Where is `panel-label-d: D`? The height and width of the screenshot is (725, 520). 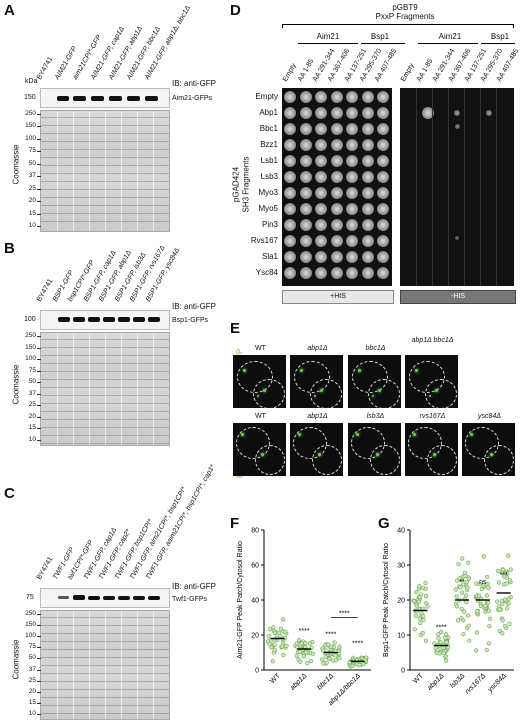 panel-label-d: D is located at coordinates (235, 10).